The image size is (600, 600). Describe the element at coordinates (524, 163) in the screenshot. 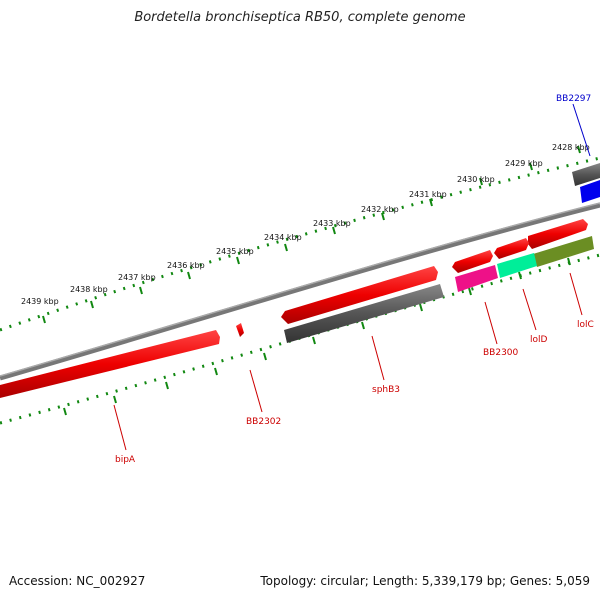

I see `tick-label: 2429 kbp` at that location.